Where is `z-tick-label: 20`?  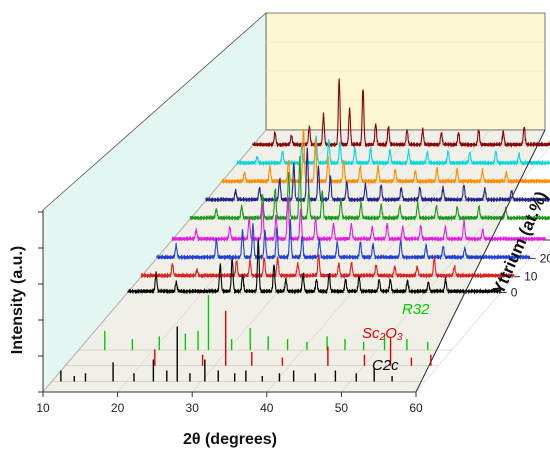 z-tick-label: 20 is located at coordinates (545, 258).